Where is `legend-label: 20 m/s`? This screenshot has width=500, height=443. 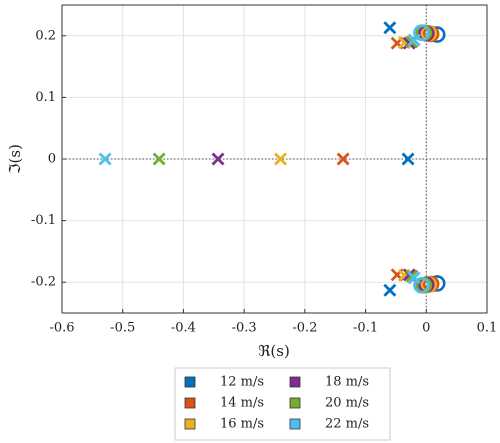
legend-label: 20 m/s is located at coordinates (347, 403).